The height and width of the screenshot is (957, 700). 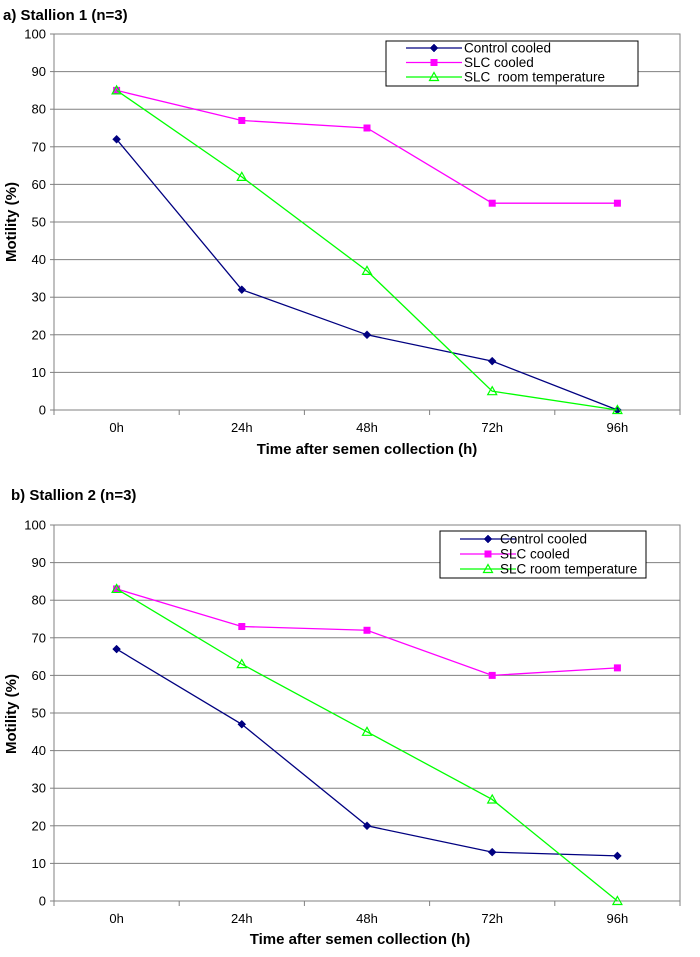 What do you see at coordinates (488, 539) in the screenshot?
I see `chart-b-legend-marker-diamond` at bounding box center [488, 539].